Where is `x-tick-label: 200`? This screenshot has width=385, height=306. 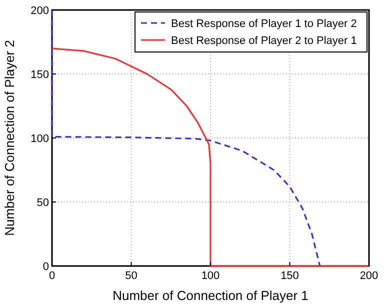
x-tick-label: 200 is located at coordinates (369, 276).